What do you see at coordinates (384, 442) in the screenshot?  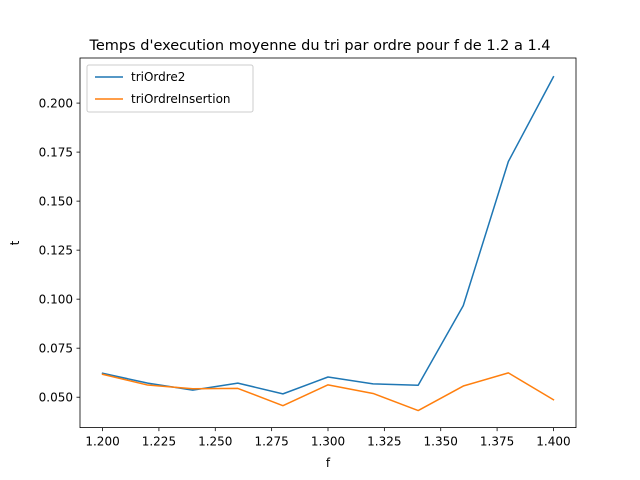 I see `x-tick-label: 1.325` at bounding box center [384, 442].